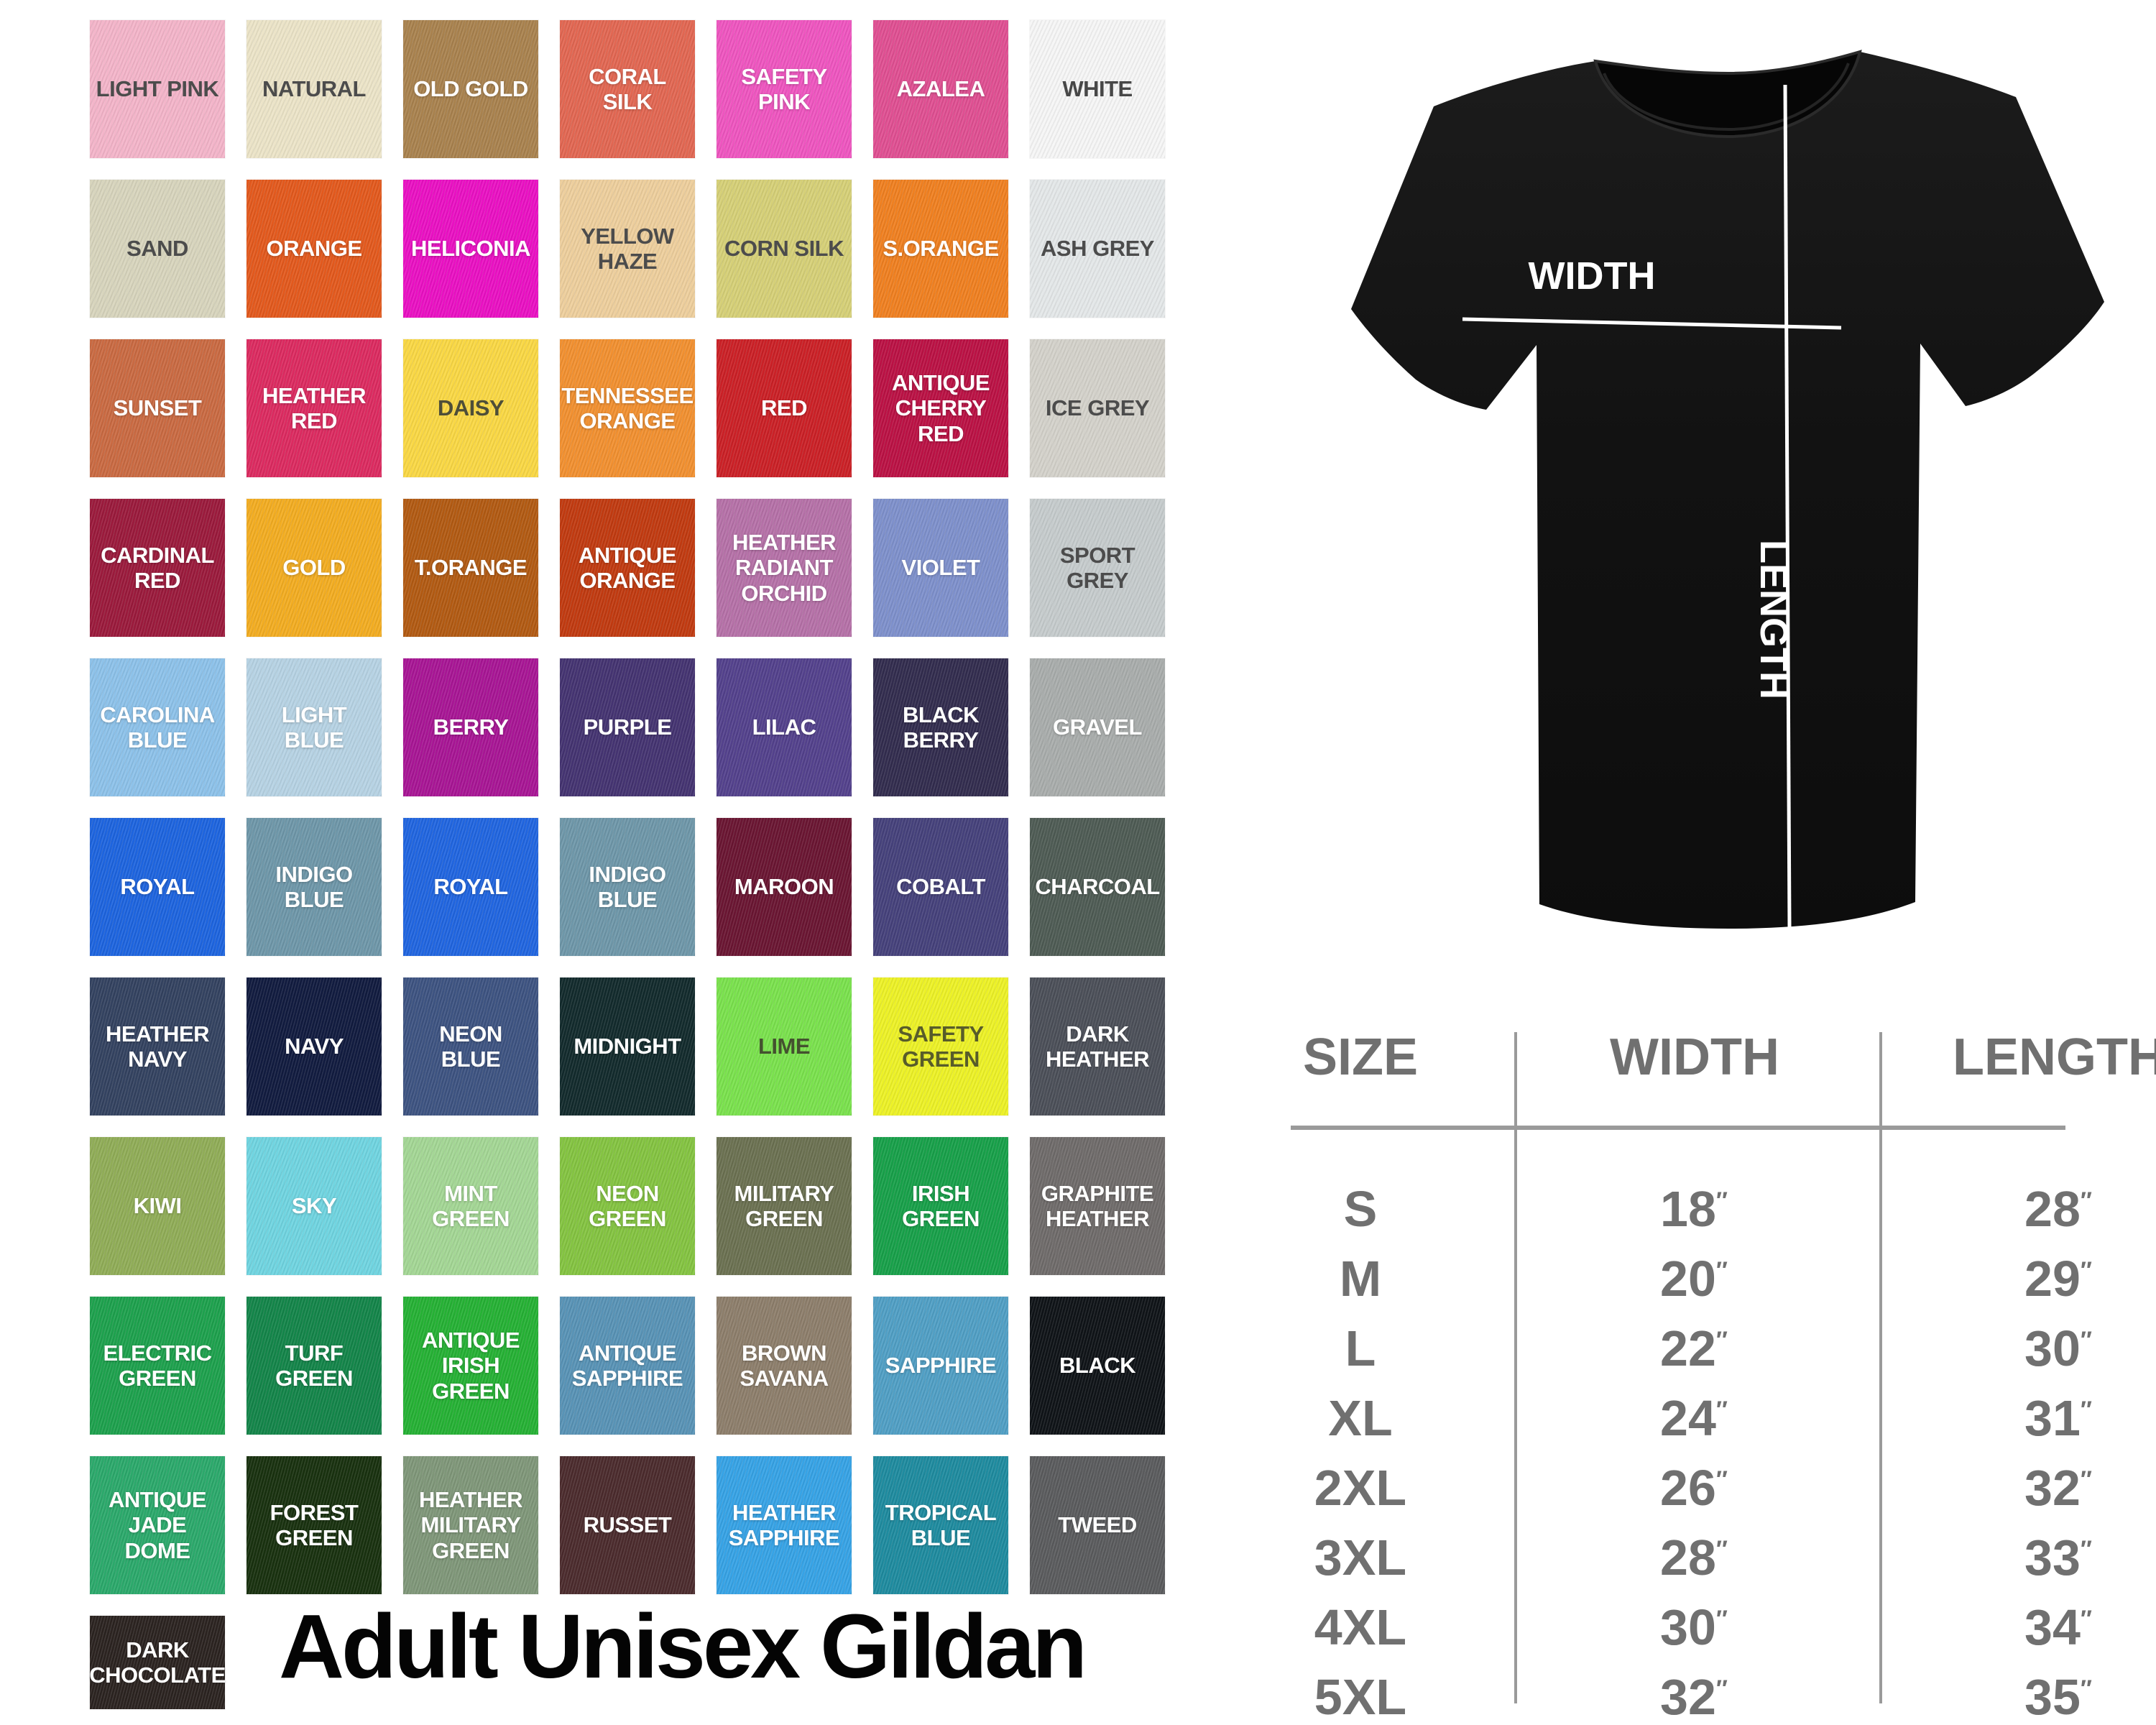 The width and height of the screenshot is (2156, 1725). Describe the element at coordinates (941, 727) in the screenshot. I see `color-swatch-label: BLACK BERRY` at that location.